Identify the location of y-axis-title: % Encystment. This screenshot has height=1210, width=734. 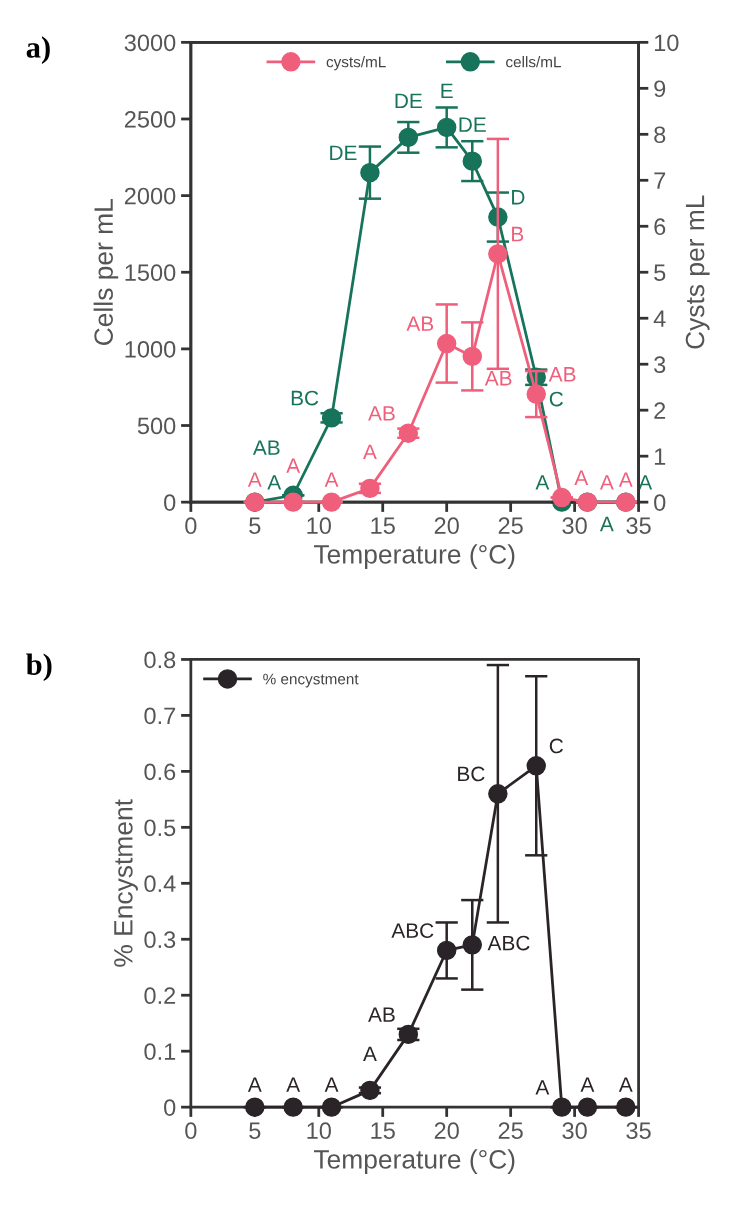
(126, 883).